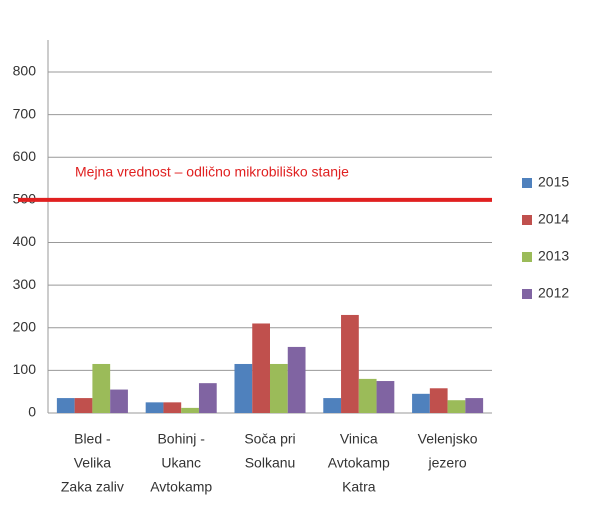 Image resolution: width=595 pixels, height=511 pixels. What do you see at coordinates (181, 463) in the screenshot?
I see `x-tick-label: Ukanc` at bounding box center [181, 463].